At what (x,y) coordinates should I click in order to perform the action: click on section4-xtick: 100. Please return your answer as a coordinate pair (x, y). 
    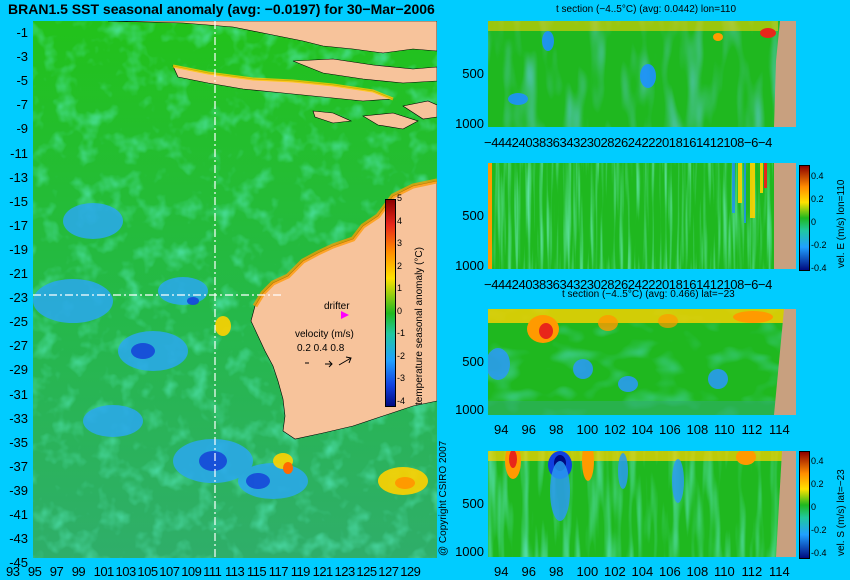
    Looking at the image, I should click on (587, 571).